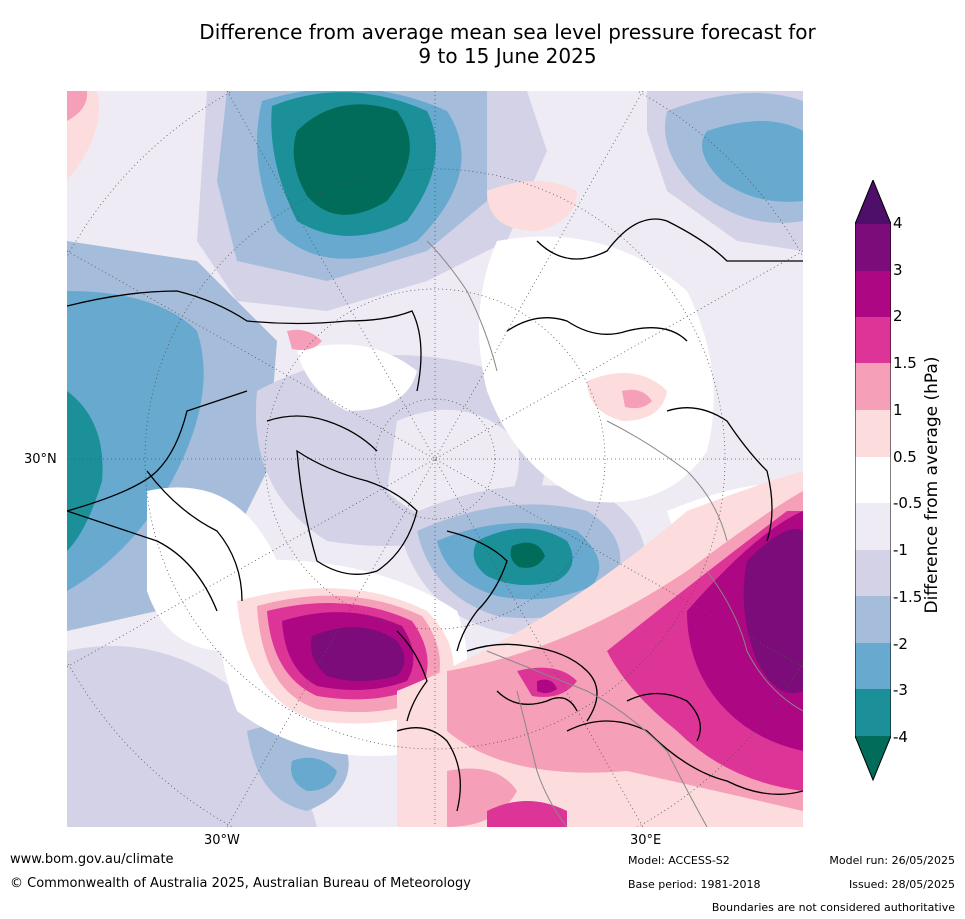  Describe the element at coordinates (898, 316) in the screenshot. I see `colorbar-tick-2: 2` at that location.